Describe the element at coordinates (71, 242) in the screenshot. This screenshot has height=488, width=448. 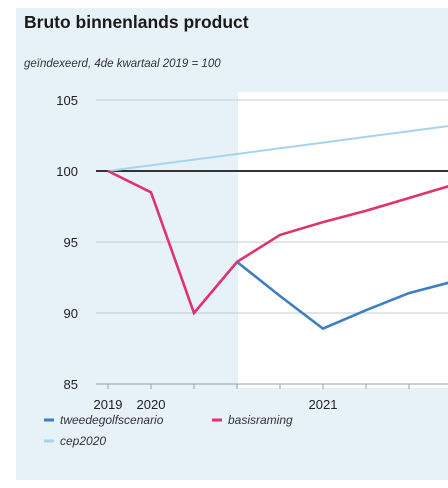
I see `y-tick-label: 95` at that location.